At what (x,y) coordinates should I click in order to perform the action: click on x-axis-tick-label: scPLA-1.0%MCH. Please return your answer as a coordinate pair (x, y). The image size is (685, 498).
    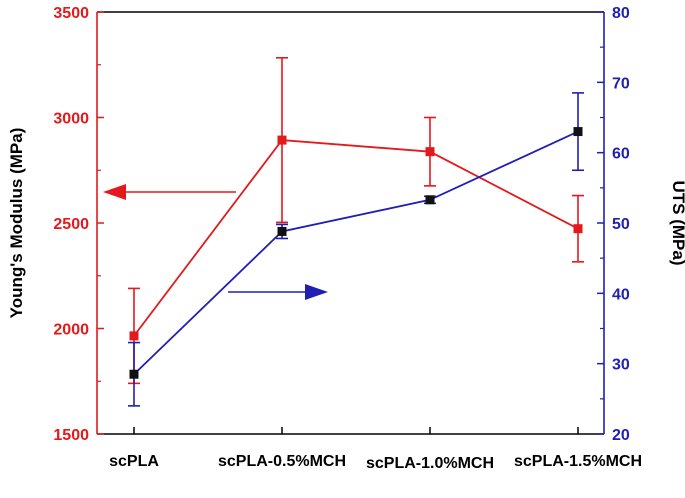
    Looking at the image, I should click on (430, 463).